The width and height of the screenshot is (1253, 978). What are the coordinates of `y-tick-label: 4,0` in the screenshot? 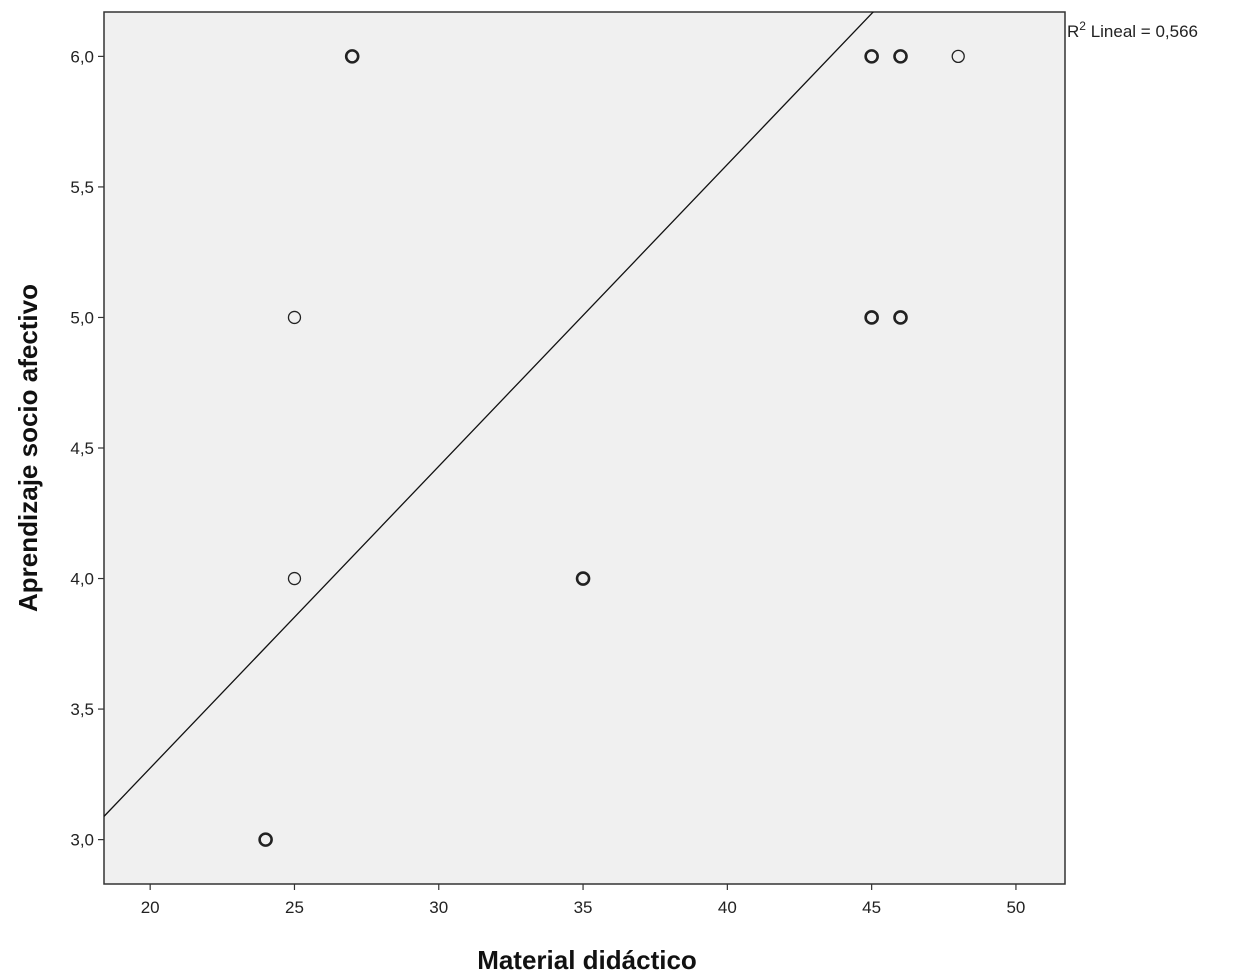 It's located at (82, 579).